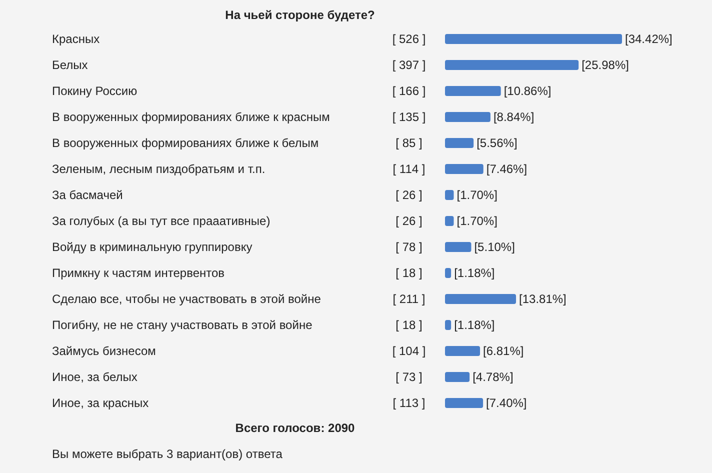 This screenshot has height=473, width=712. I want to click on text: Всего голосов: 2090, so click(295, 428).